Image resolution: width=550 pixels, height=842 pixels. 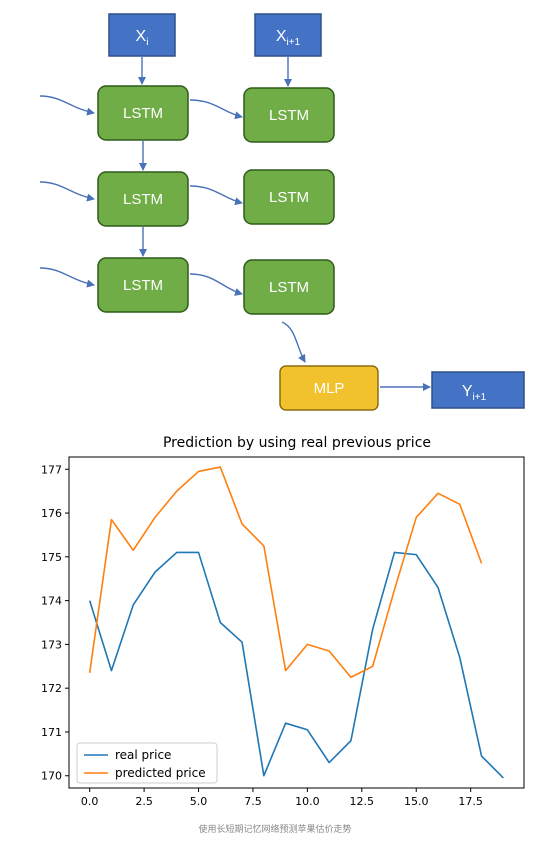 I want to click on lstm-box-2-2: LSTM, so click(x=289, y=197).